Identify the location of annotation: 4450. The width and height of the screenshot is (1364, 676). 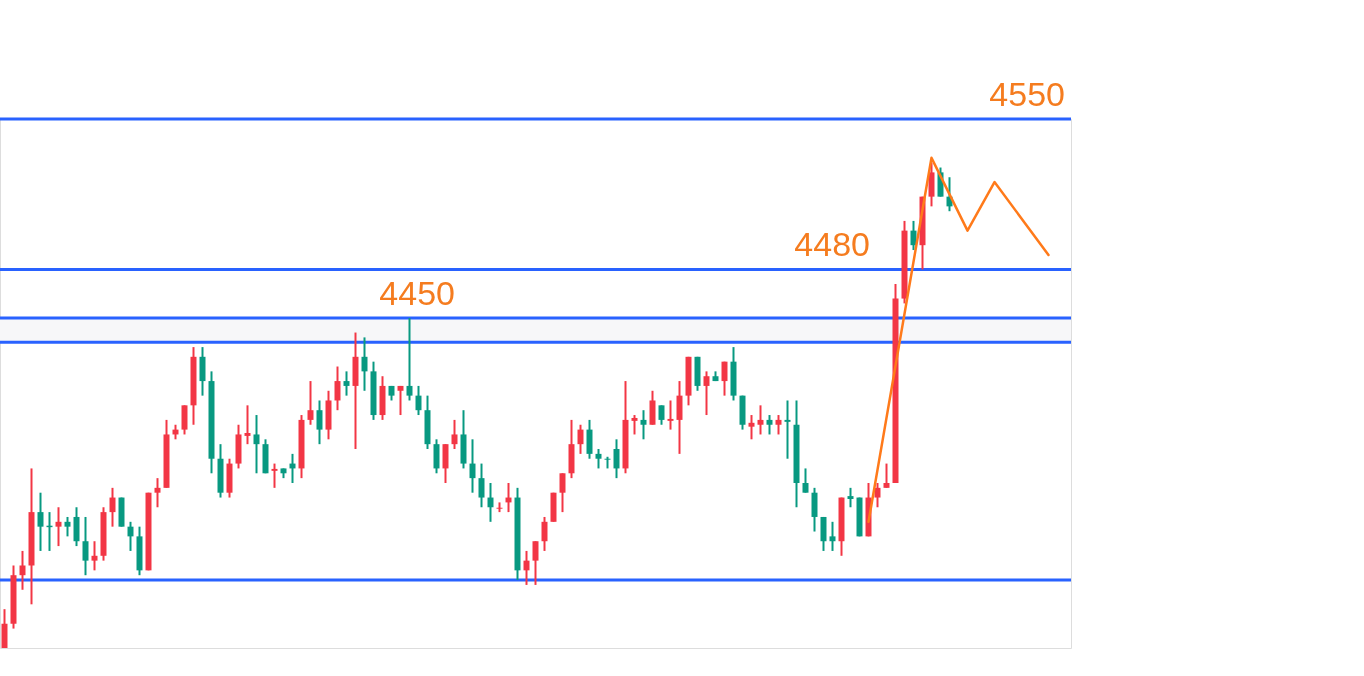
(417, 292).